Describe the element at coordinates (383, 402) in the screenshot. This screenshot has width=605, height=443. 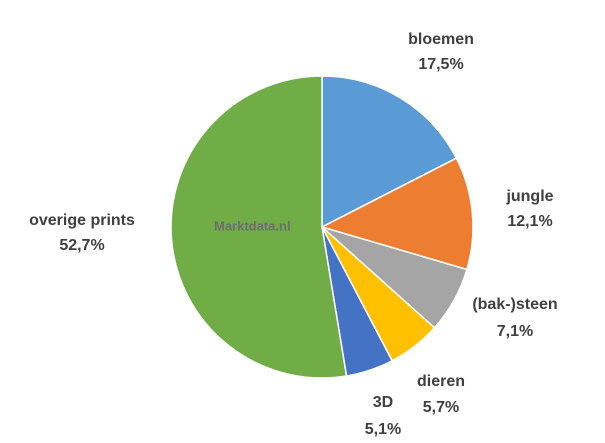
I see `slice-label: 3D` at that location.